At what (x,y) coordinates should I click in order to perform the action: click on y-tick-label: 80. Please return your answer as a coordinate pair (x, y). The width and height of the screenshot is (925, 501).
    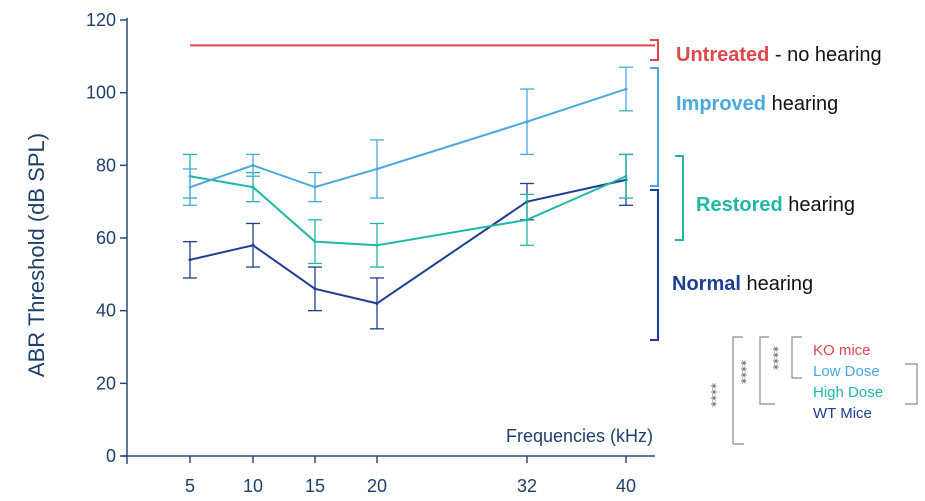
    Looking at the image, I should click on (106, 165).